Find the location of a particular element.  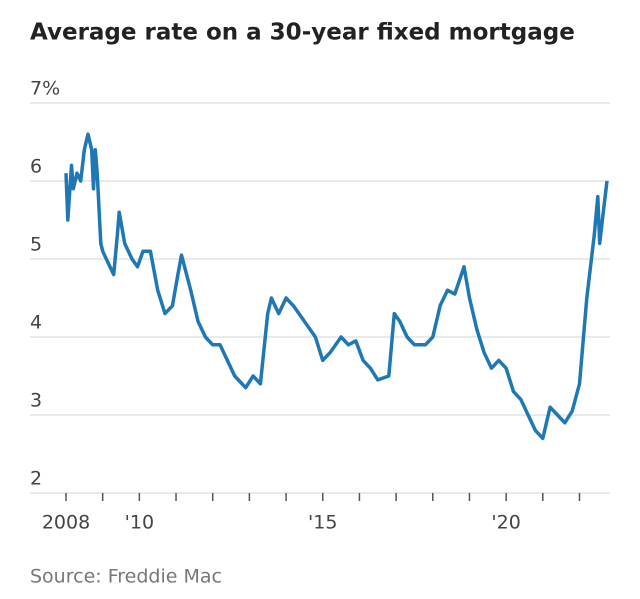

y-tick-label: 7% is located at coordinates (45, 89).